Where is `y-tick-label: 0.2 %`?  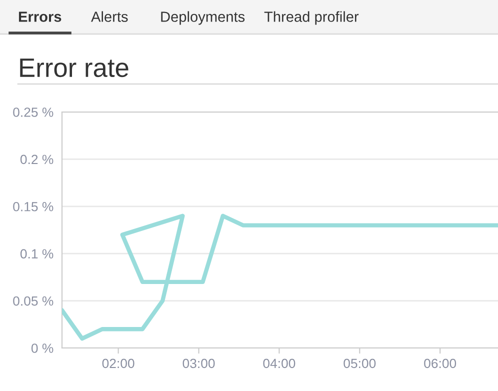
y-tick-label: 0.2 % is located at coordinates (37, 159).